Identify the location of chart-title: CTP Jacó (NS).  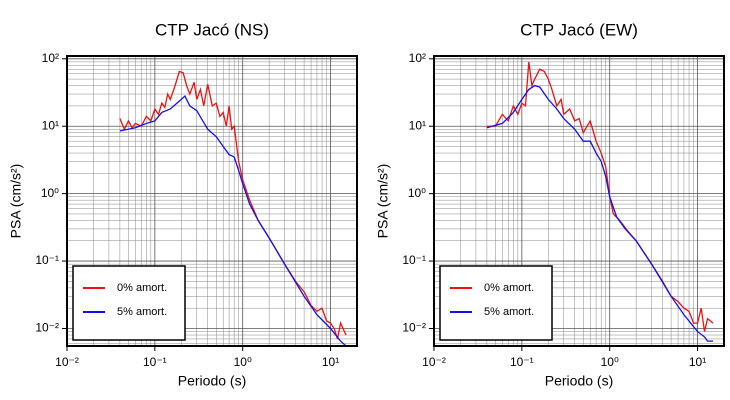
(212, 29).